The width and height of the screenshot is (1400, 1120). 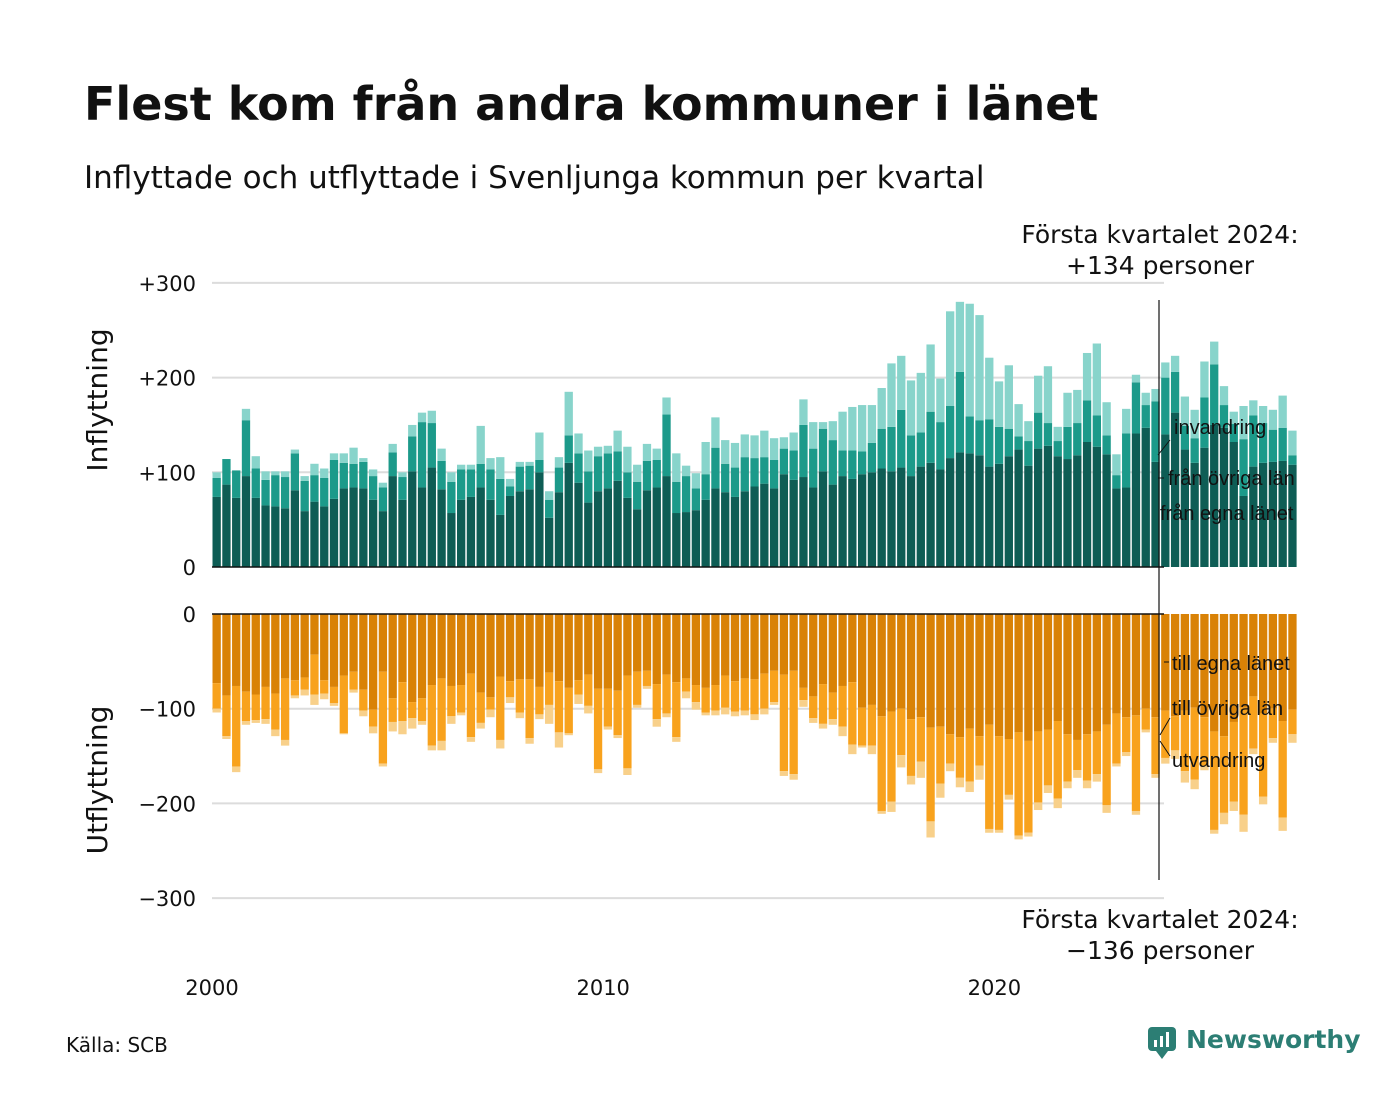 I want to click on annotation-in-line1: Första kvartalet 2024:, so click(x=1159, y=234).